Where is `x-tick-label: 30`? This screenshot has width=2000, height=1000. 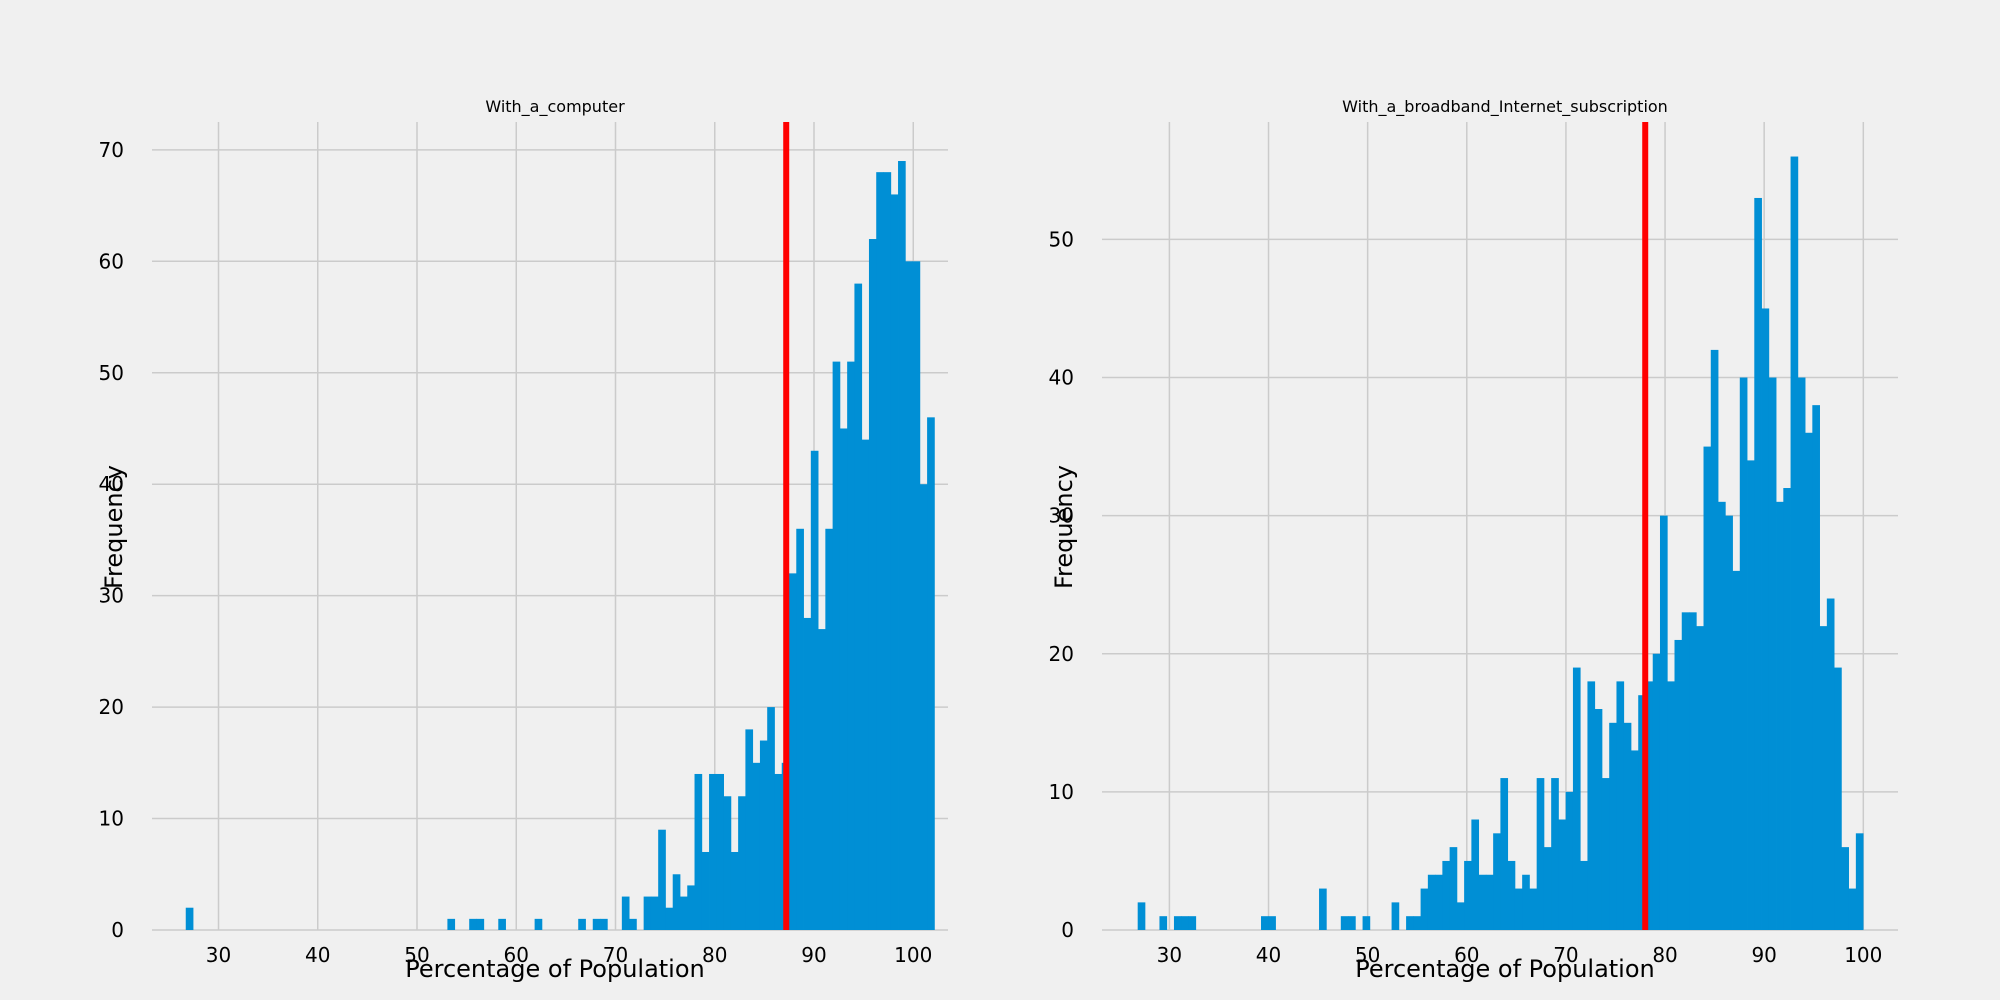
x-tick-label: 30 is located at coordinates (218, 955).